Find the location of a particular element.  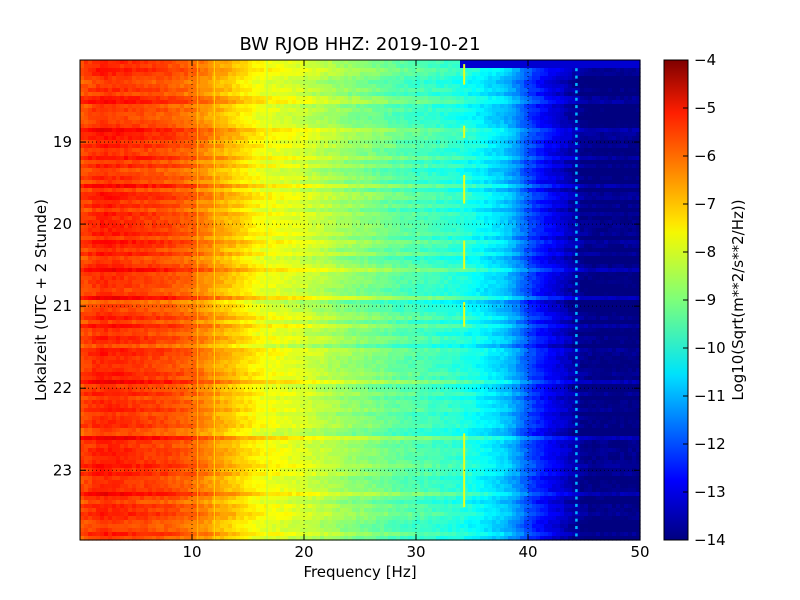

chart-title: BW RJOB HHZ: 2019-10-21 is located at coordinates (359, 44).